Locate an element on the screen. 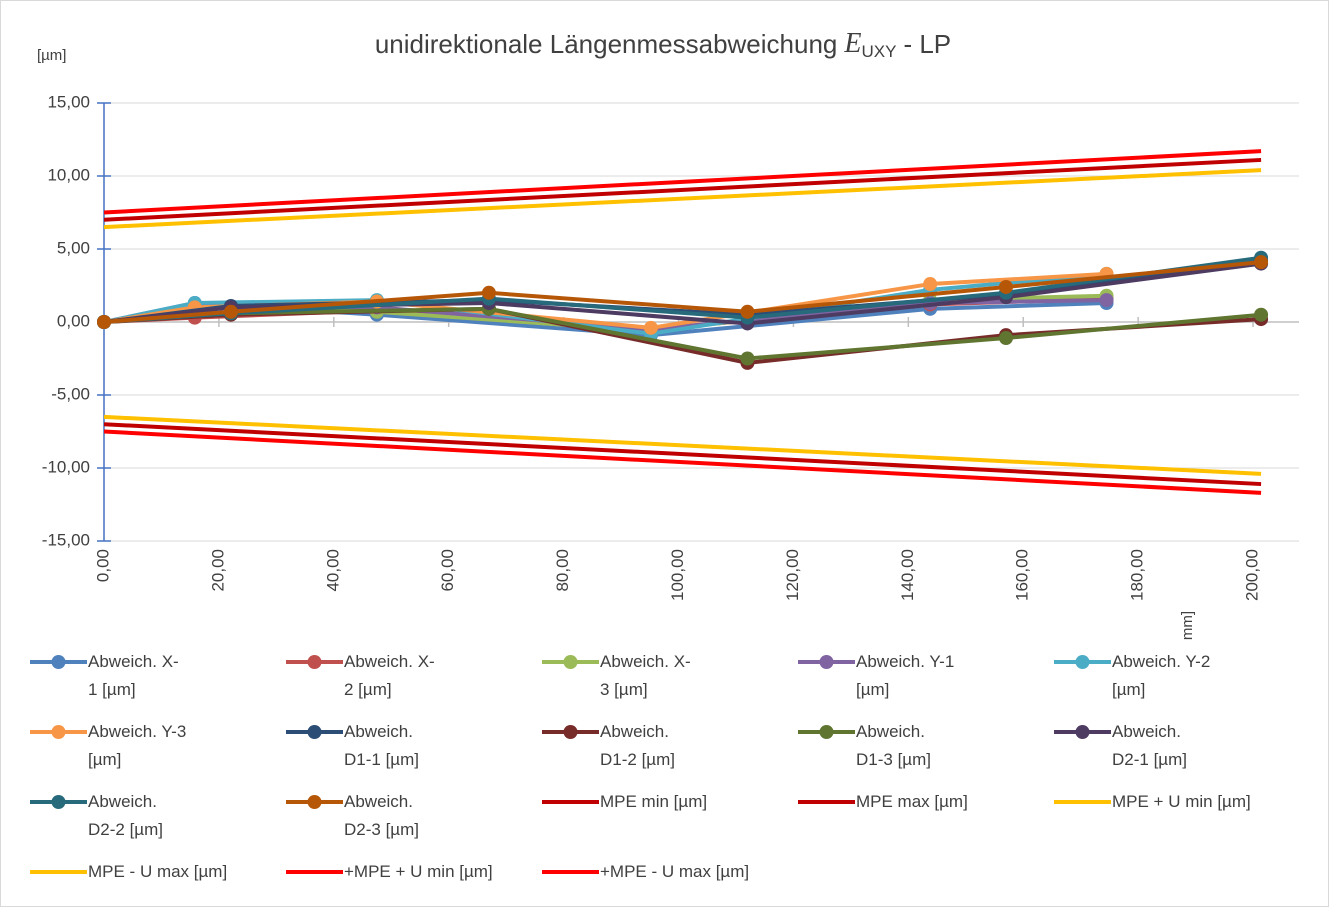 Image resolution: width=1329 pixels, height=907 pixels. legend-item: +MPE - U max [µm] is located at coordinates (670, 872).